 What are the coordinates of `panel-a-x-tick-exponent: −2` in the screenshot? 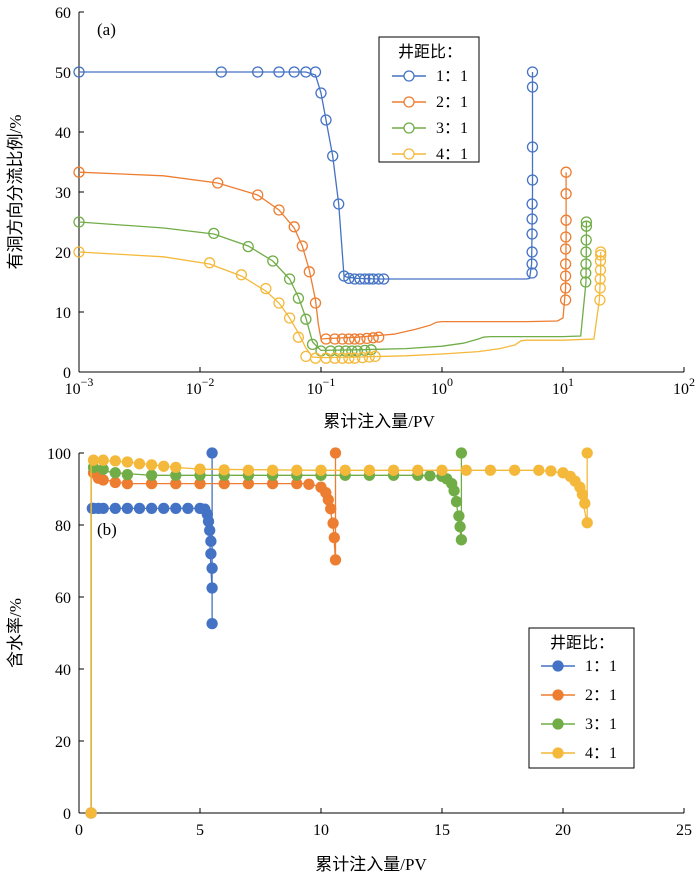 It's located at (208, 382).